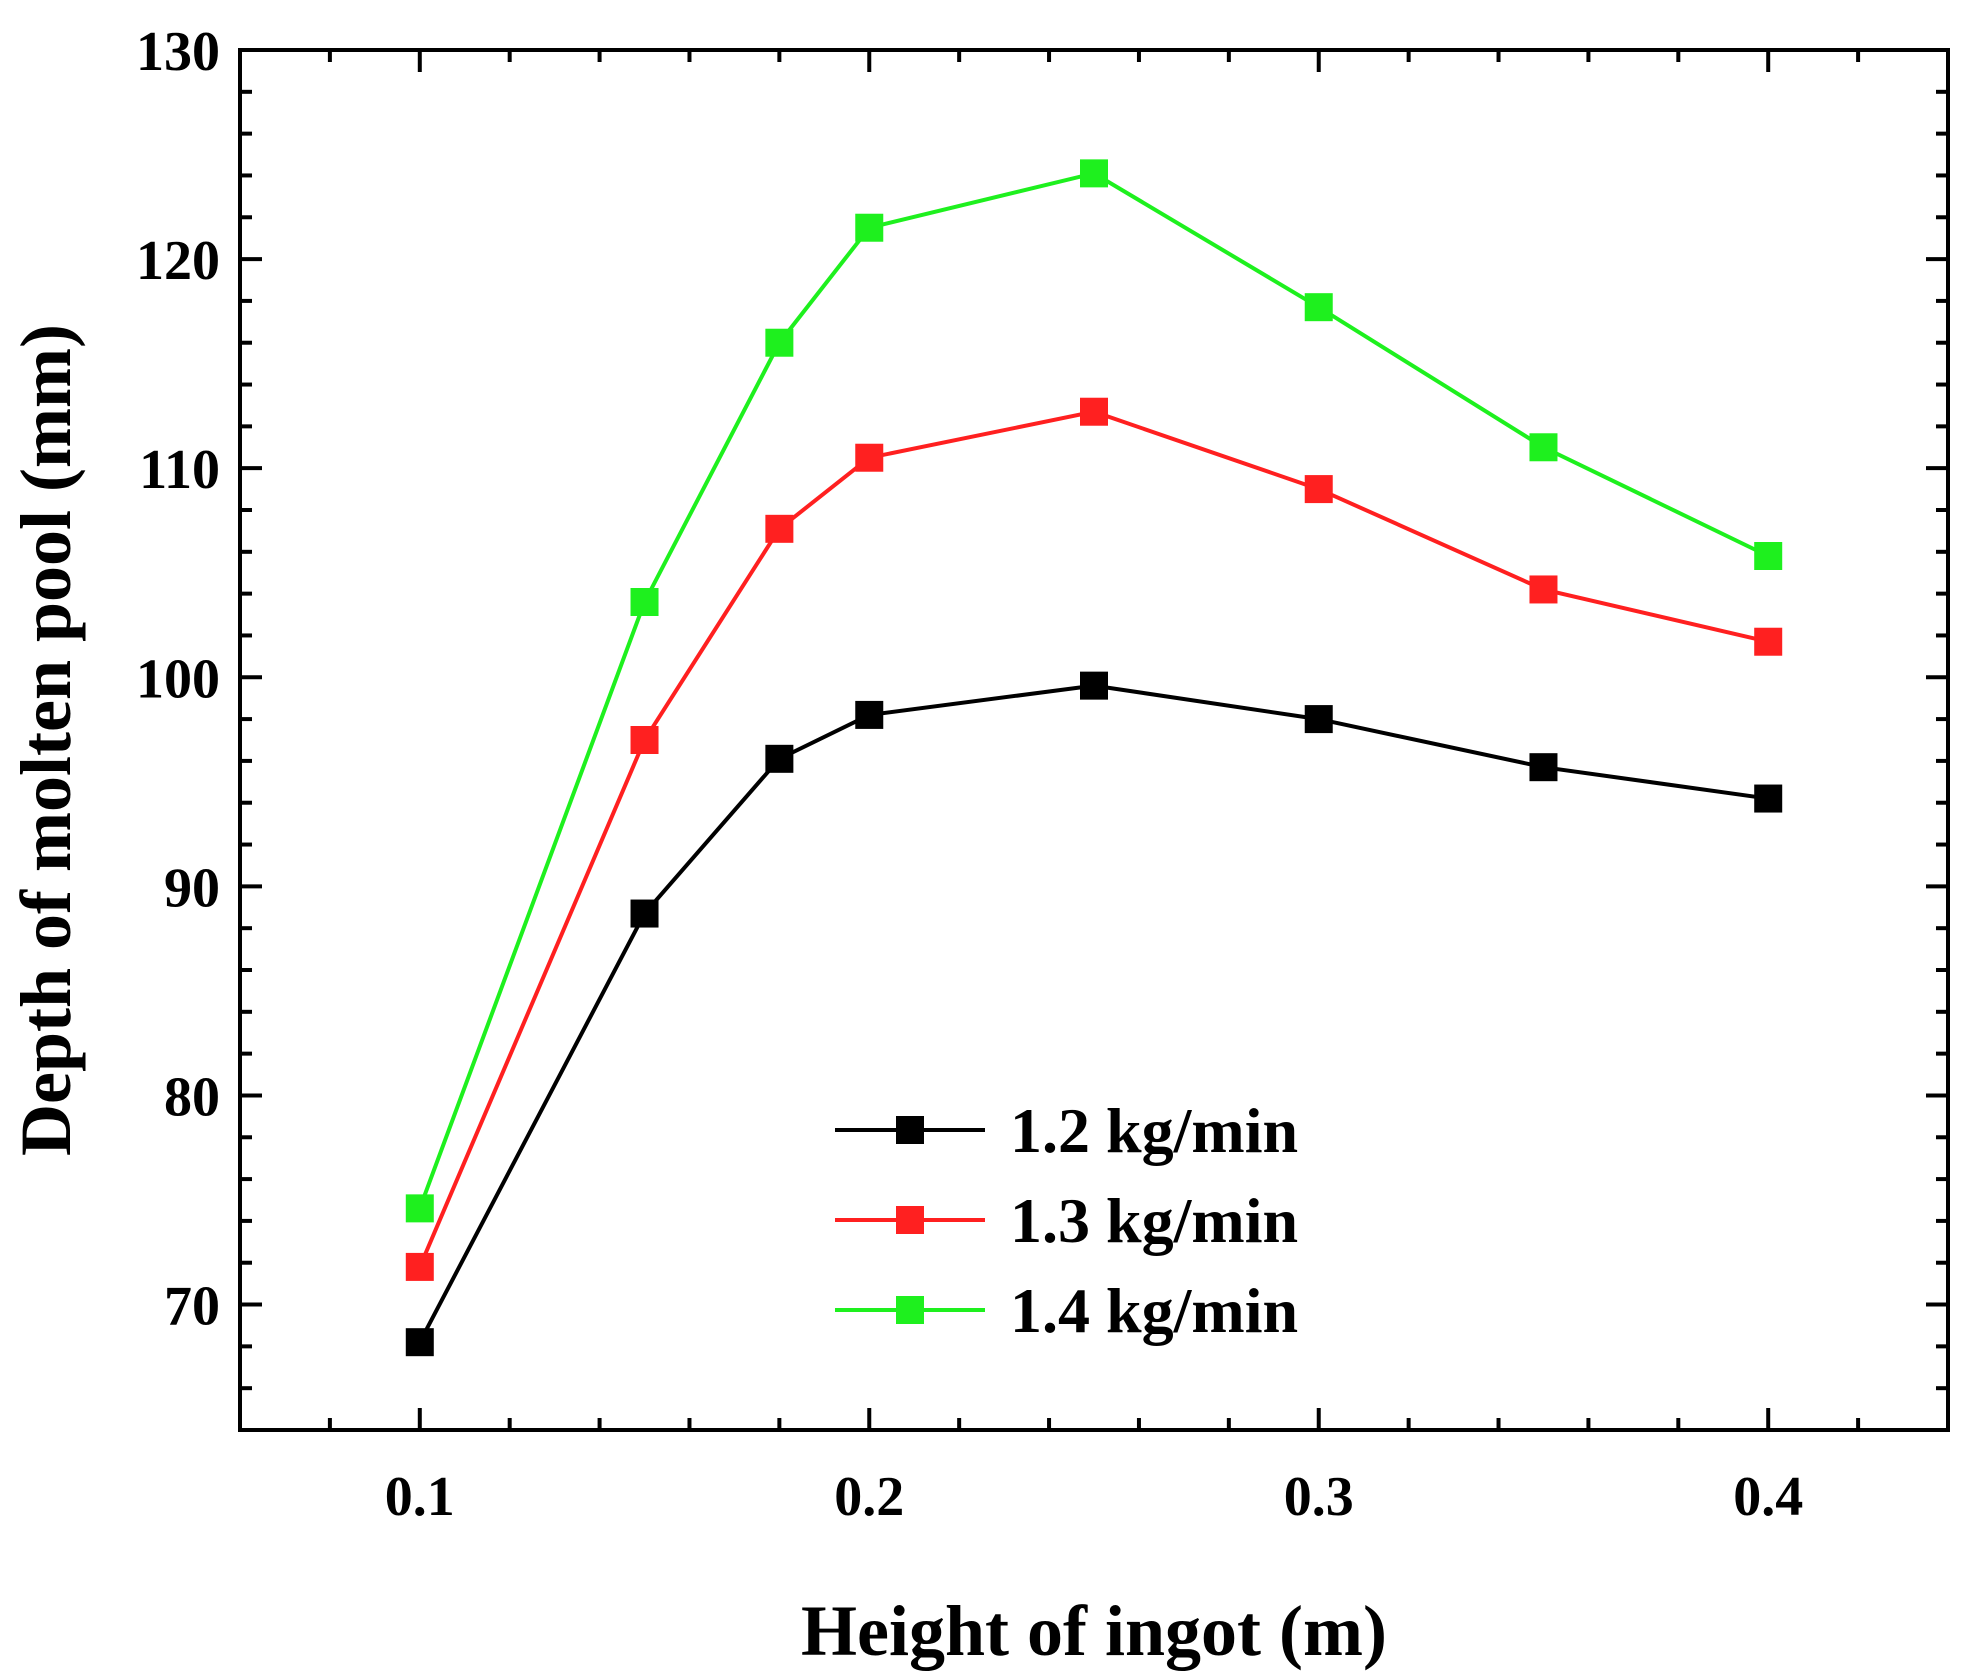 This screenshot has height=1673, width=1971. I want to click on y-tick-label: 100, so click(178, 679).